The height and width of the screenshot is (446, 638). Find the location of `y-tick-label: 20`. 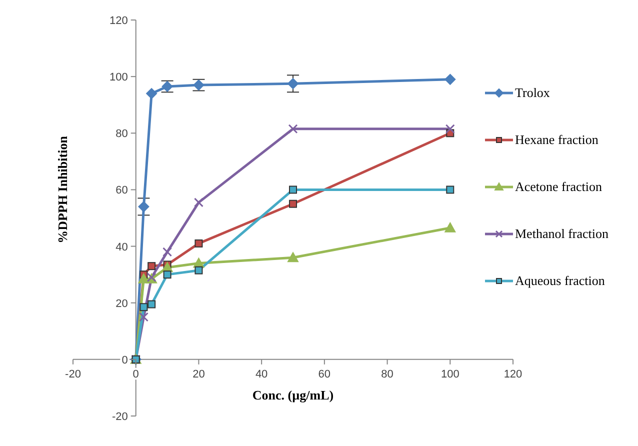

y-tick-label: 20 is located at coordinates (122, 304).